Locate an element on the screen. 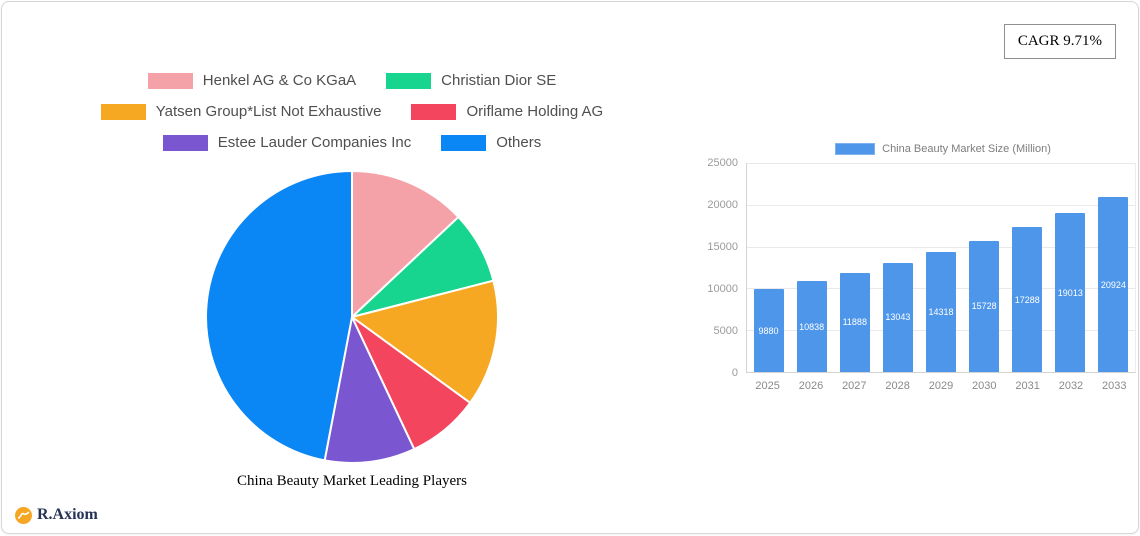  bar-2032: 19013 is located at coordinates (1070, 292).